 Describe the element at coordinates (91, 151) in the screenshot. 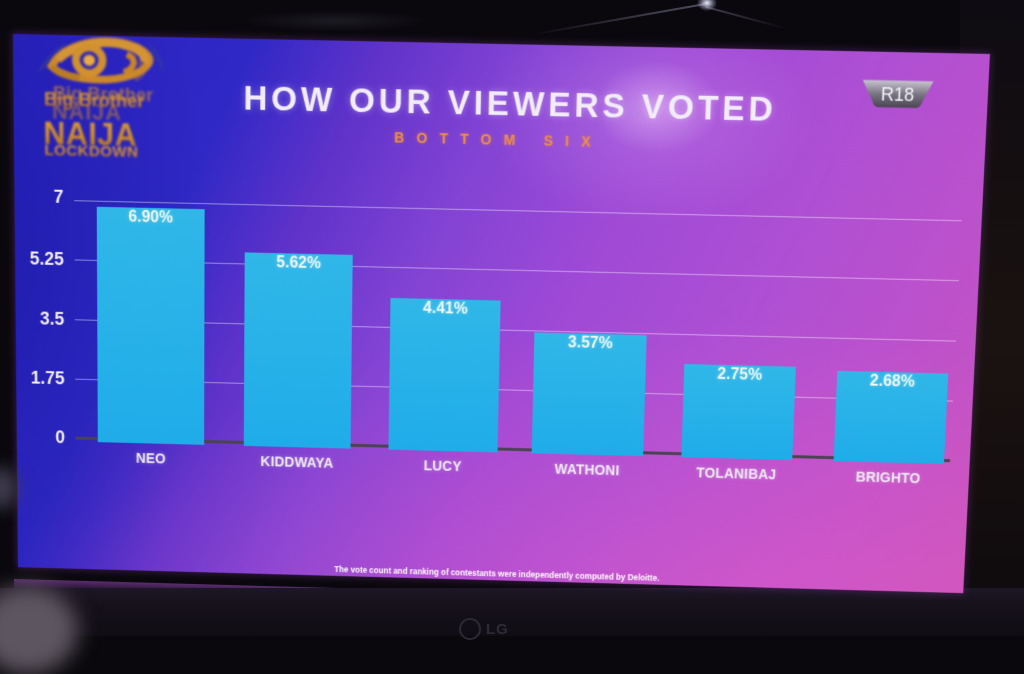

I see `svg-text: LOCKDOWN` at that location.